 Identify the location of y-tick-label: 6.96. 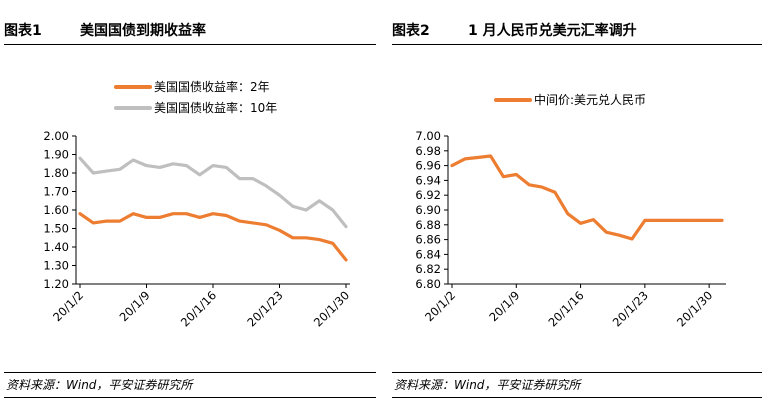
(428, 166).